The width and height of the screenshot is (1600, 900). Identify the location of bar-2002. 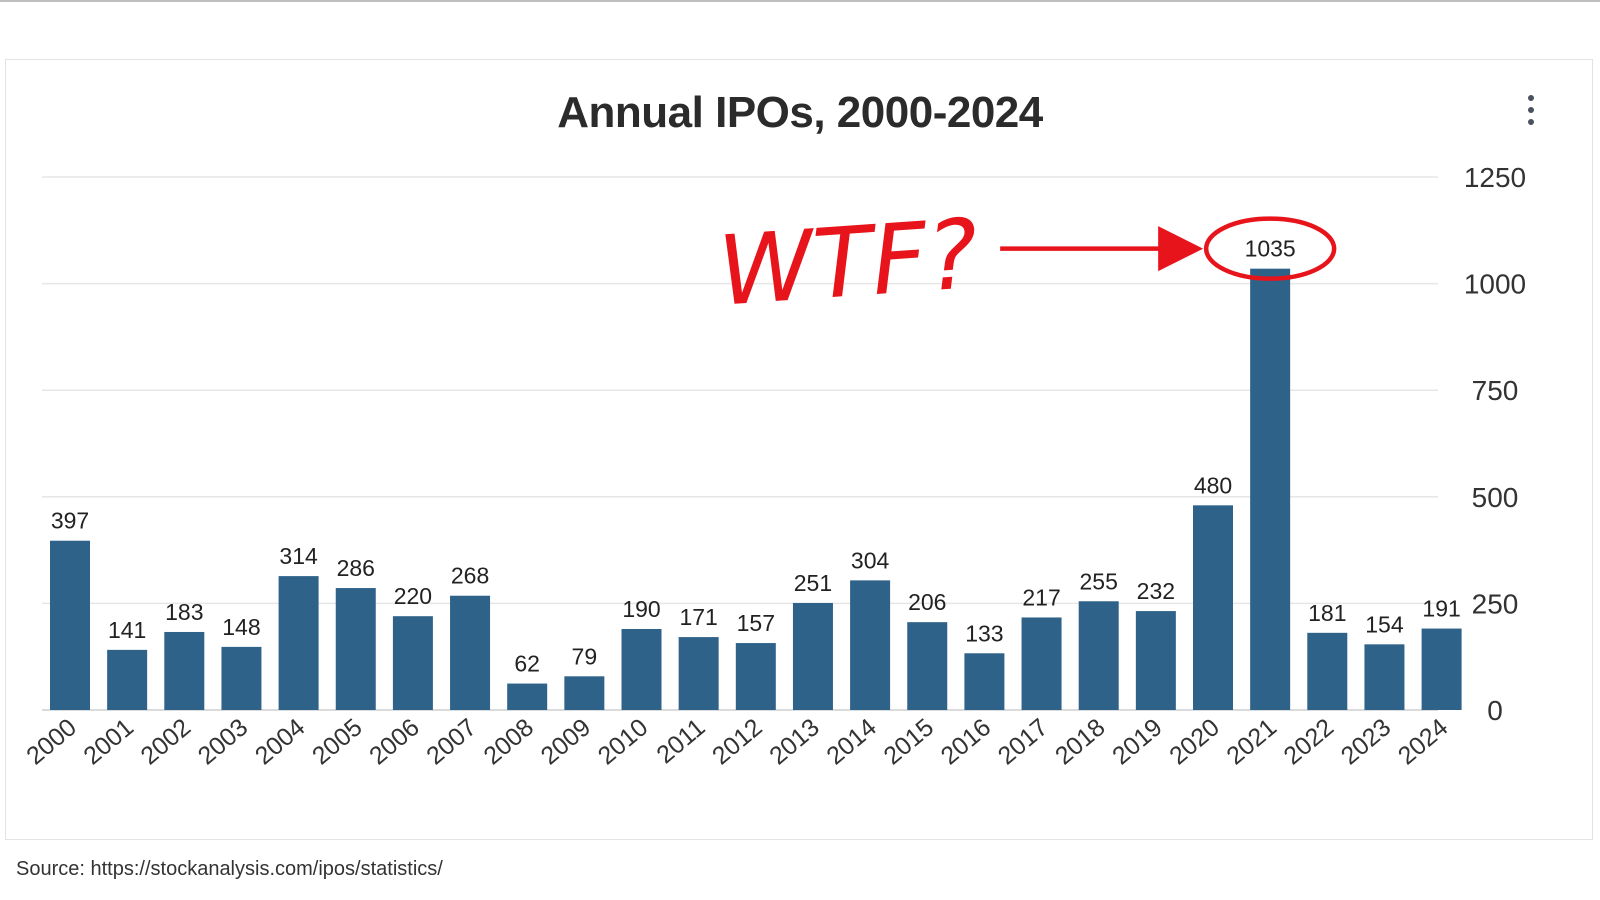
(184, 670).